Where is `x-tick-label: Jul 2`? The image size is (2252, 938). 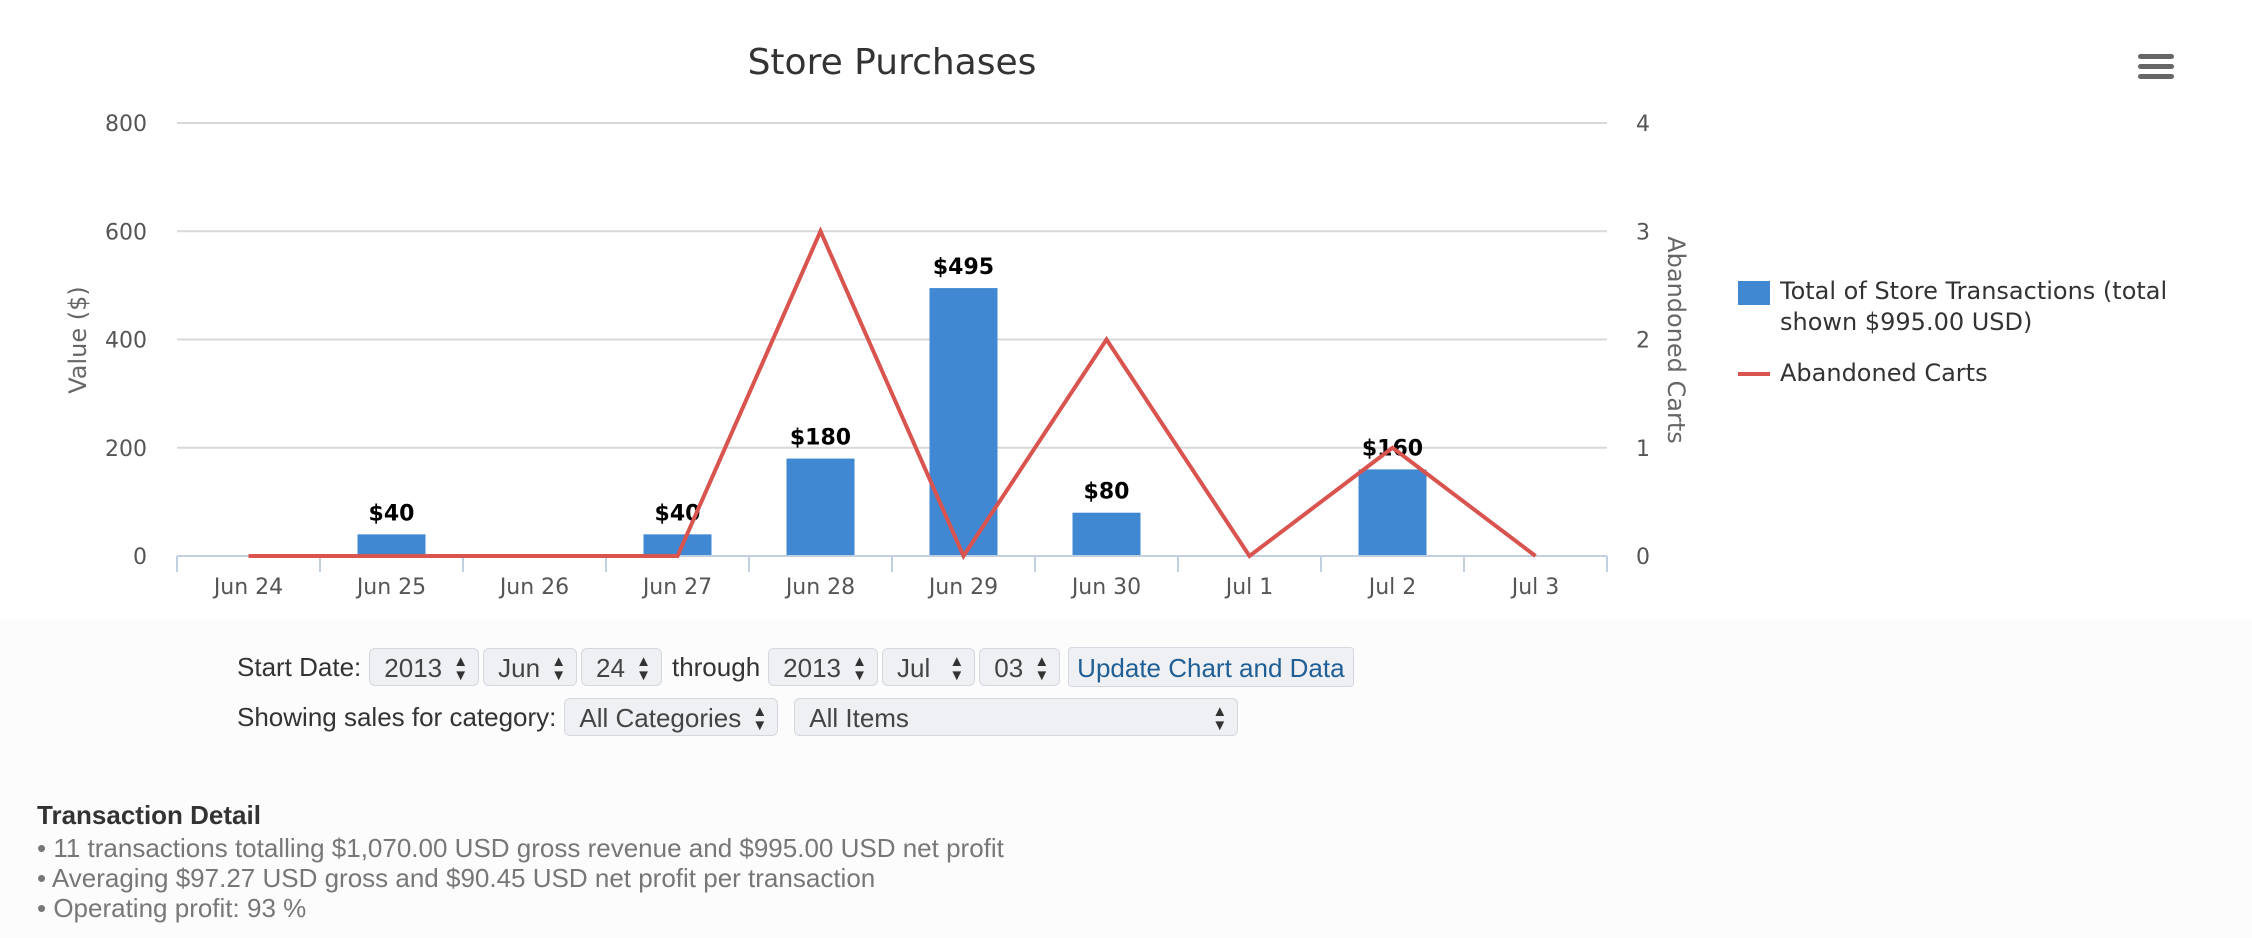
x-tick-label: Jul 2 is located at coordinates (1392, 587).